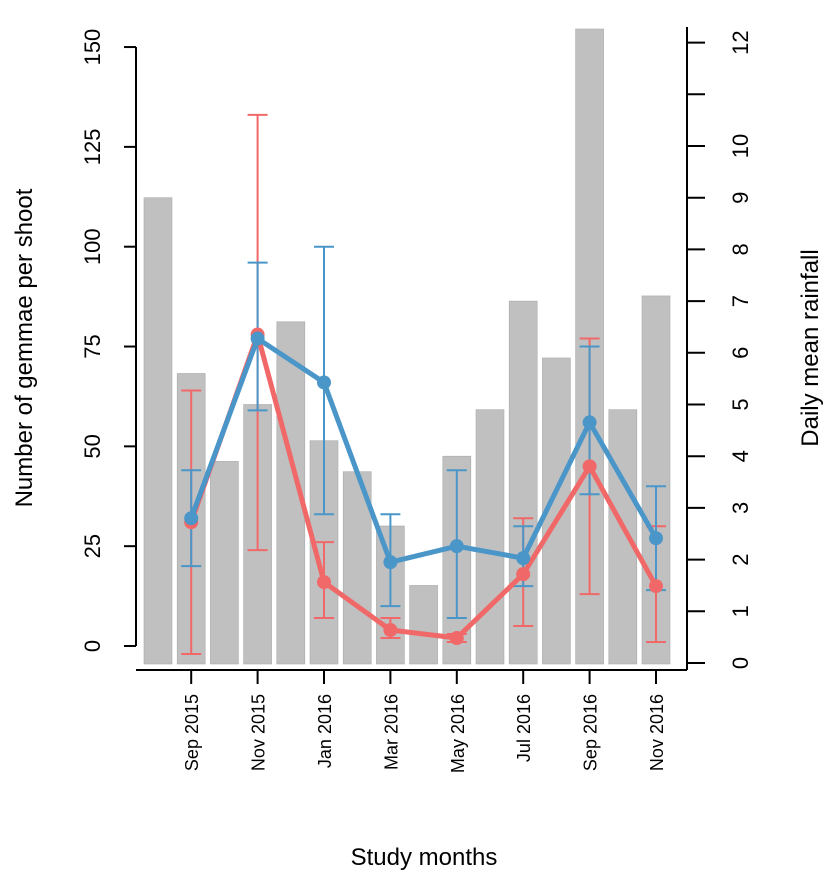  Describe the element at coordinates (524, 728) in the screenshot. I see `x-tick-label: Jul 2016` at that location.